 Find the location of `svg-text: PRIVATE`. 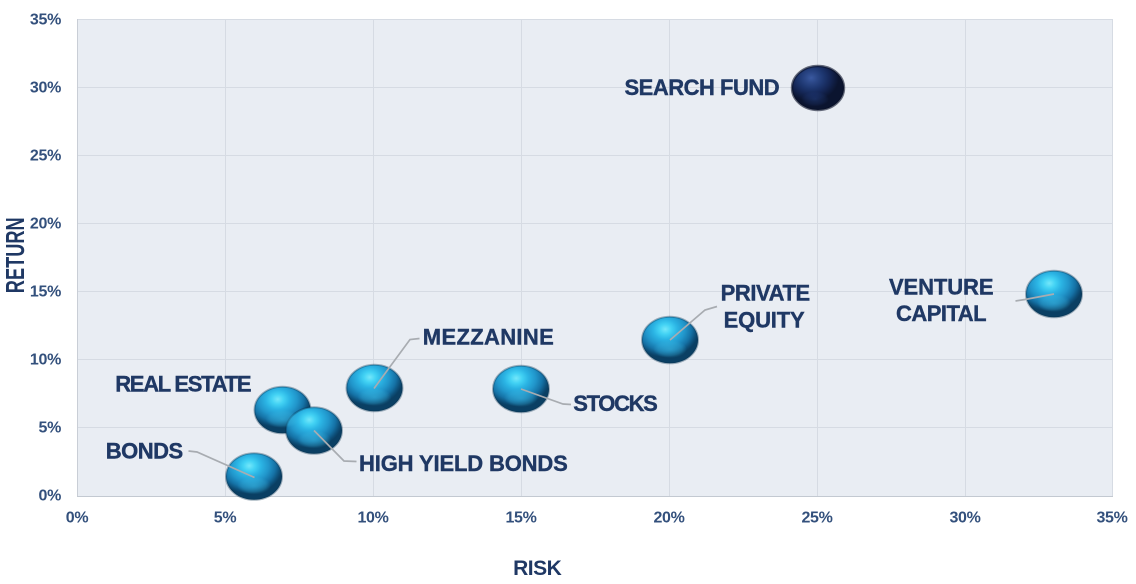

svg-text: PRIVATE is located at coordinates (765, 292).